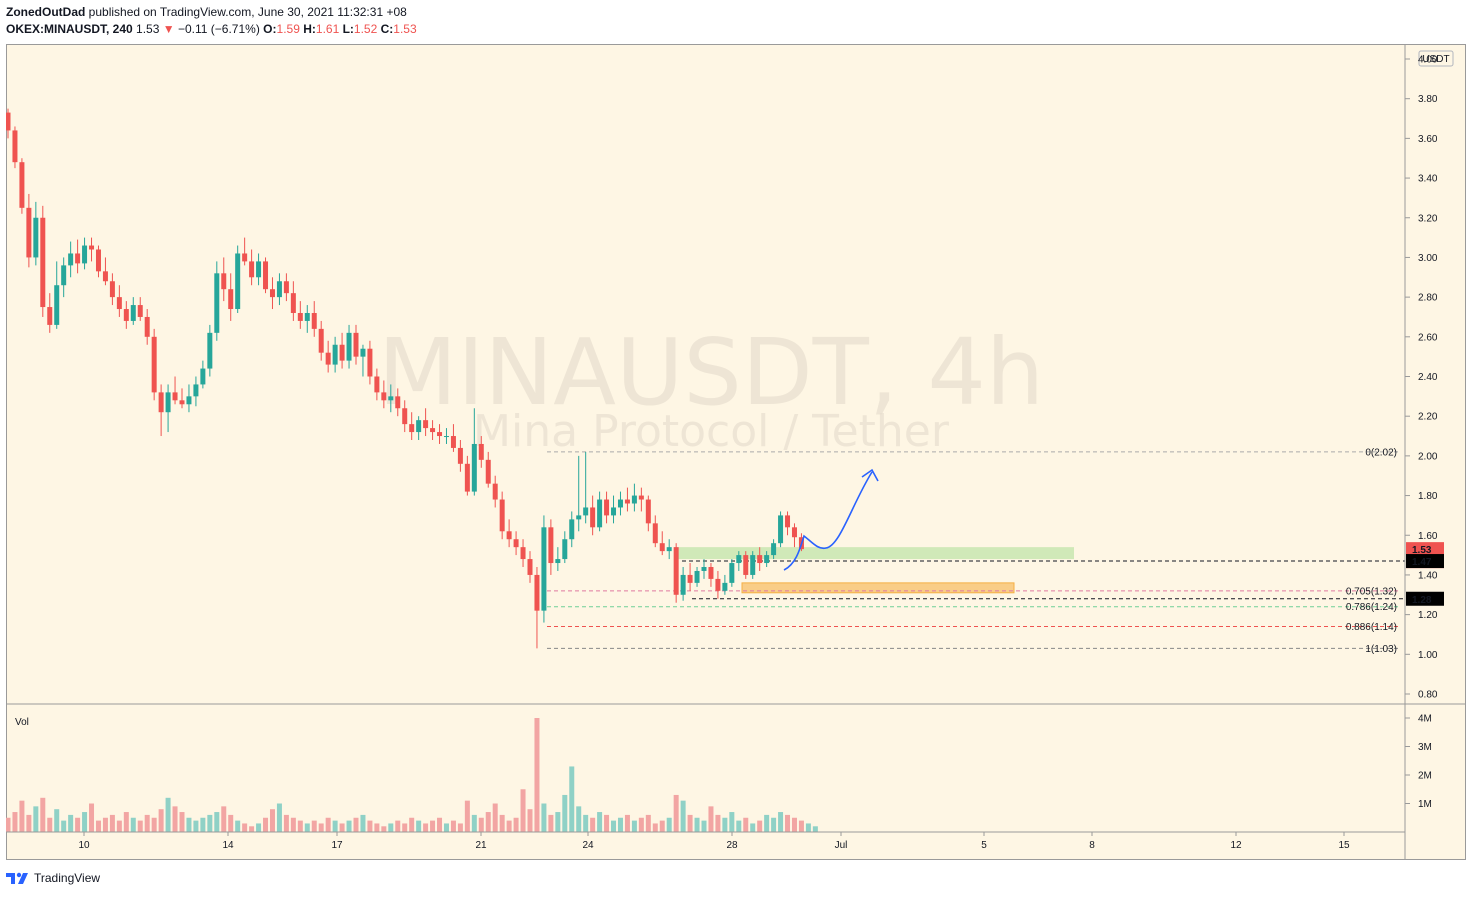 The image size is (1472, 897). Describe the element at coordinates (327, 29) in the screenshot. I see `high-value: 1.61` at that location.